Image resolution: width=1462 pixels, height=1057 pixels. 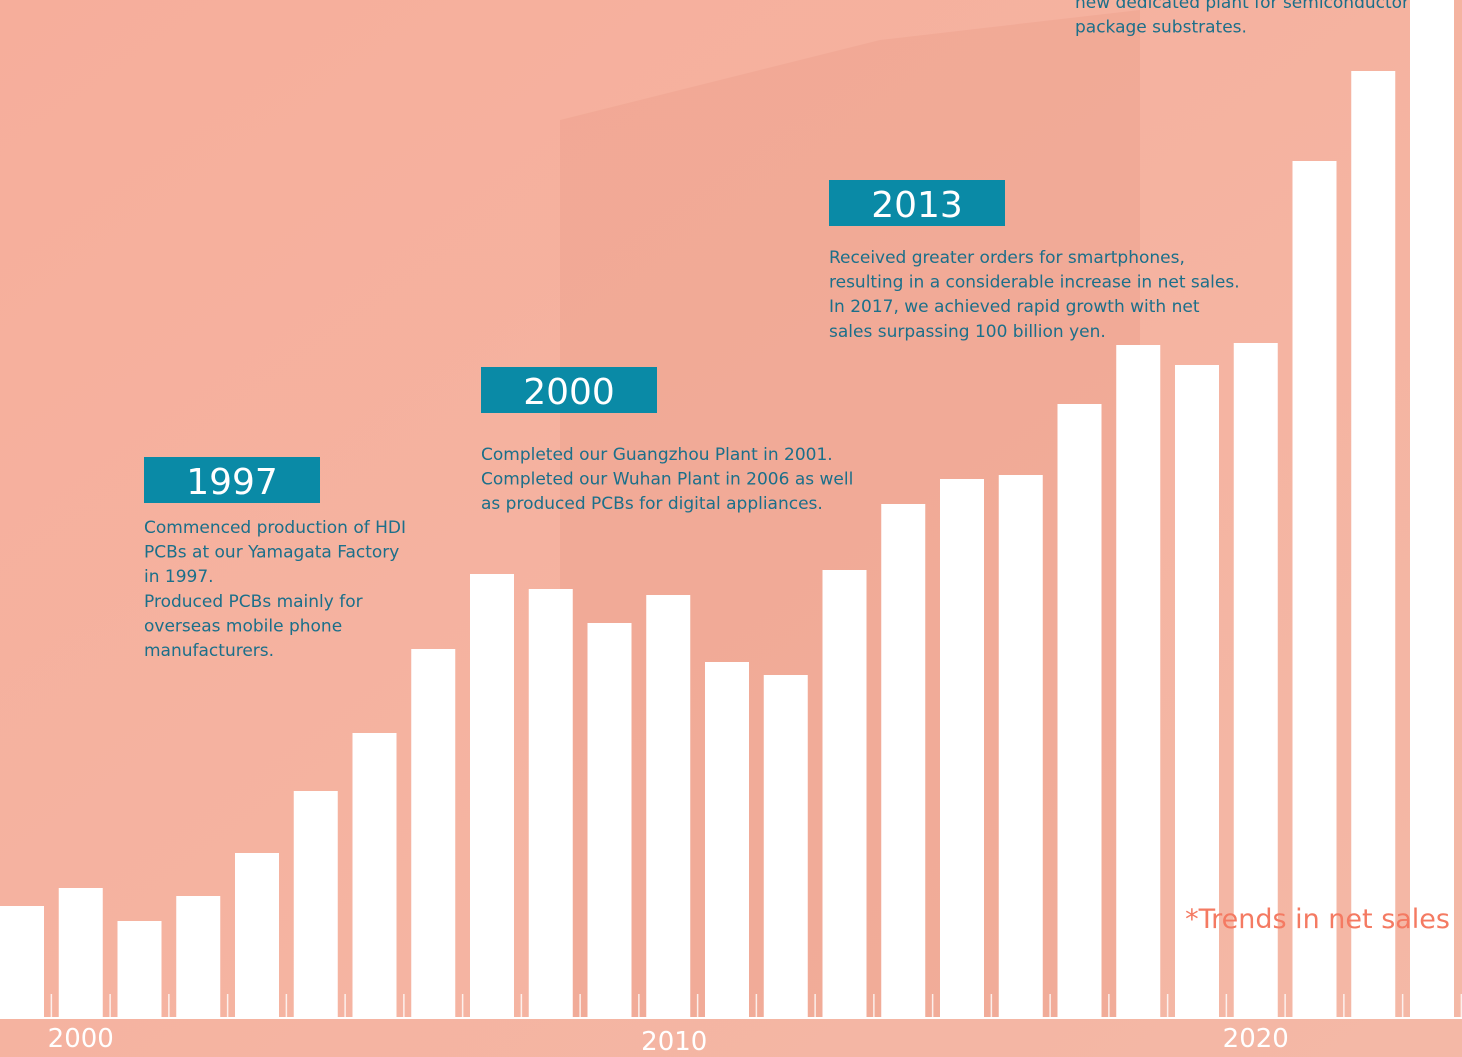 I want to click on annotation-line: Produced PCBs mainly for, so click(x=253, y=602).